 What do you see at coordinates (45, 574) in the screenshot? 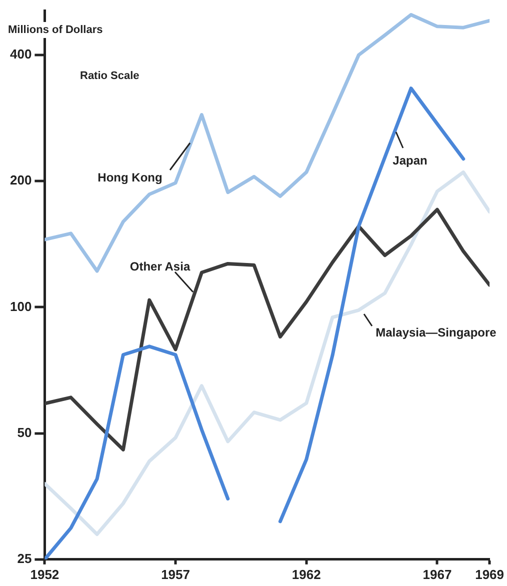
I see `x-tick-label: 1952` at bounding box center [45, 574].